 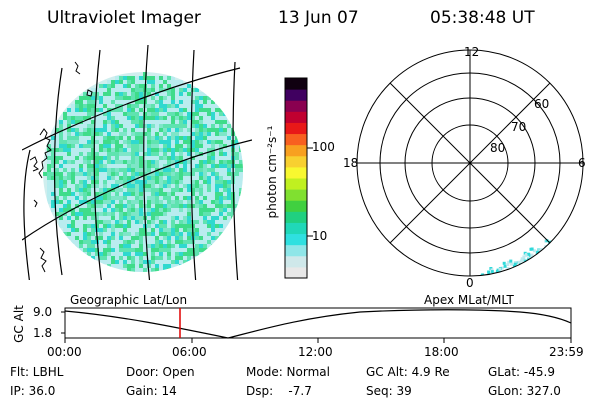 What do you see at coordinates (521, 372) in the screenshot?
I see `status-glat: GLat: -45.9` at bounding box center [521, 372].